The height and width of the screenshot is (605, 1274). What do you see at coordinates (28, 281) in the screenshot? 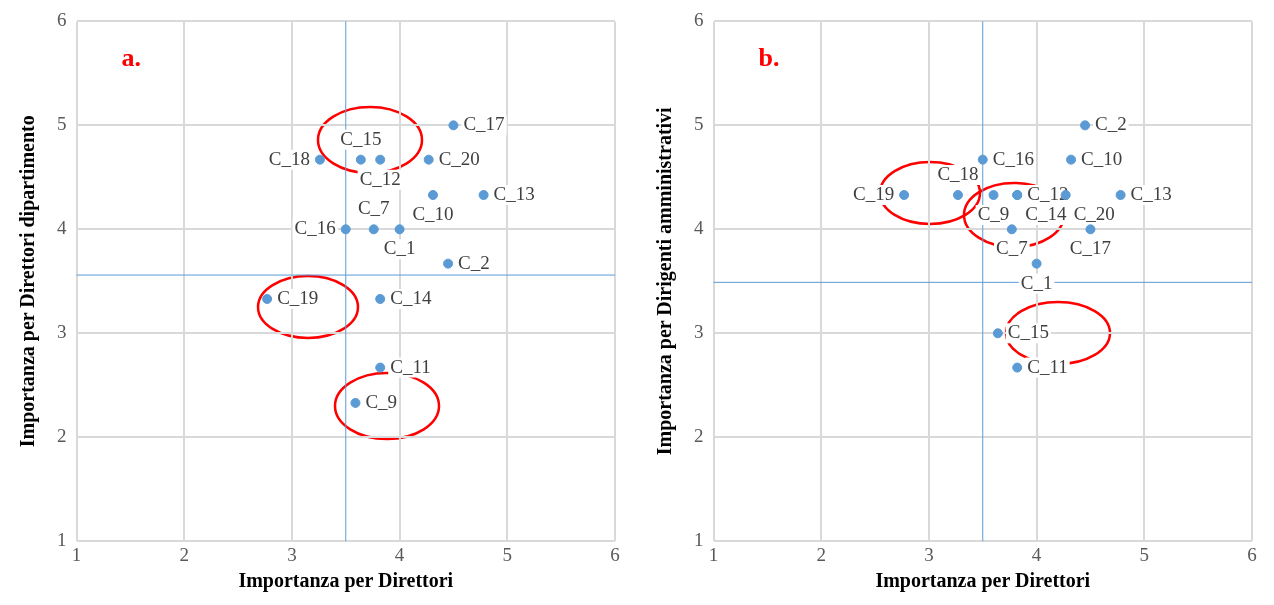
I see `y-axis-title: Importanza per Direttori dipartimento` at bounding box center [28, 281].